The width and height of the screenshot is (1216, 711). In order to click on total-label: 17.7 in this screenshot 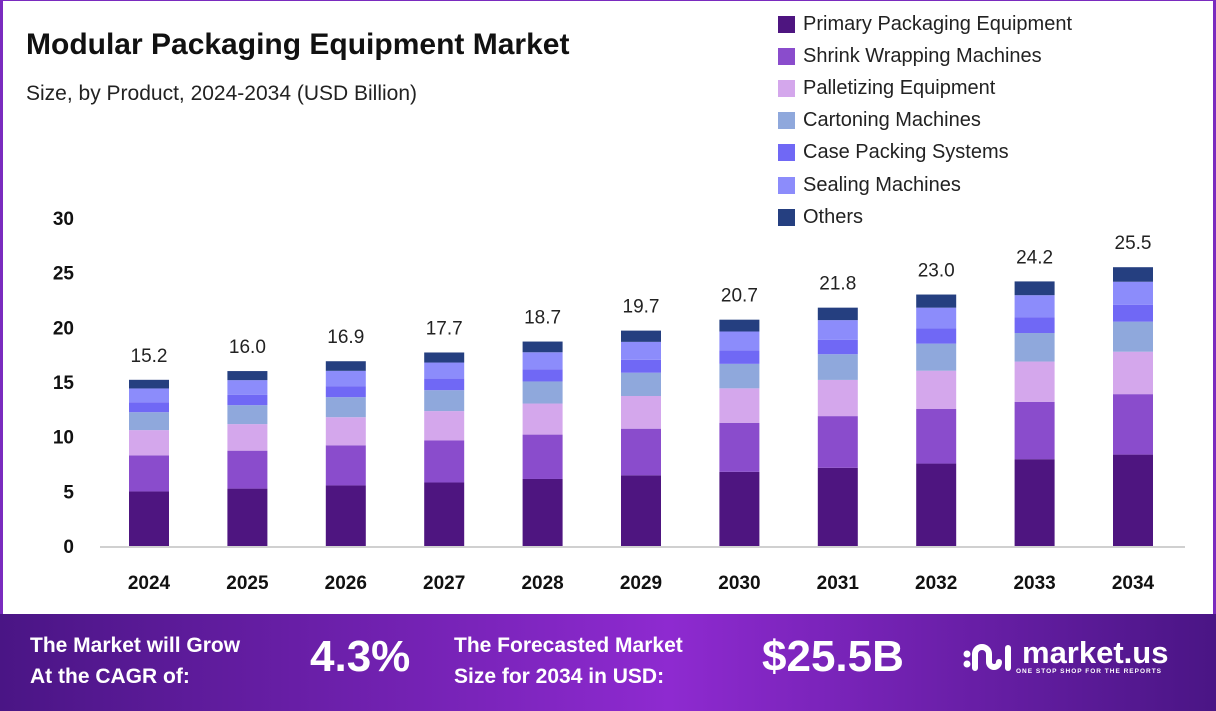, I will do `click(444, 328)`.